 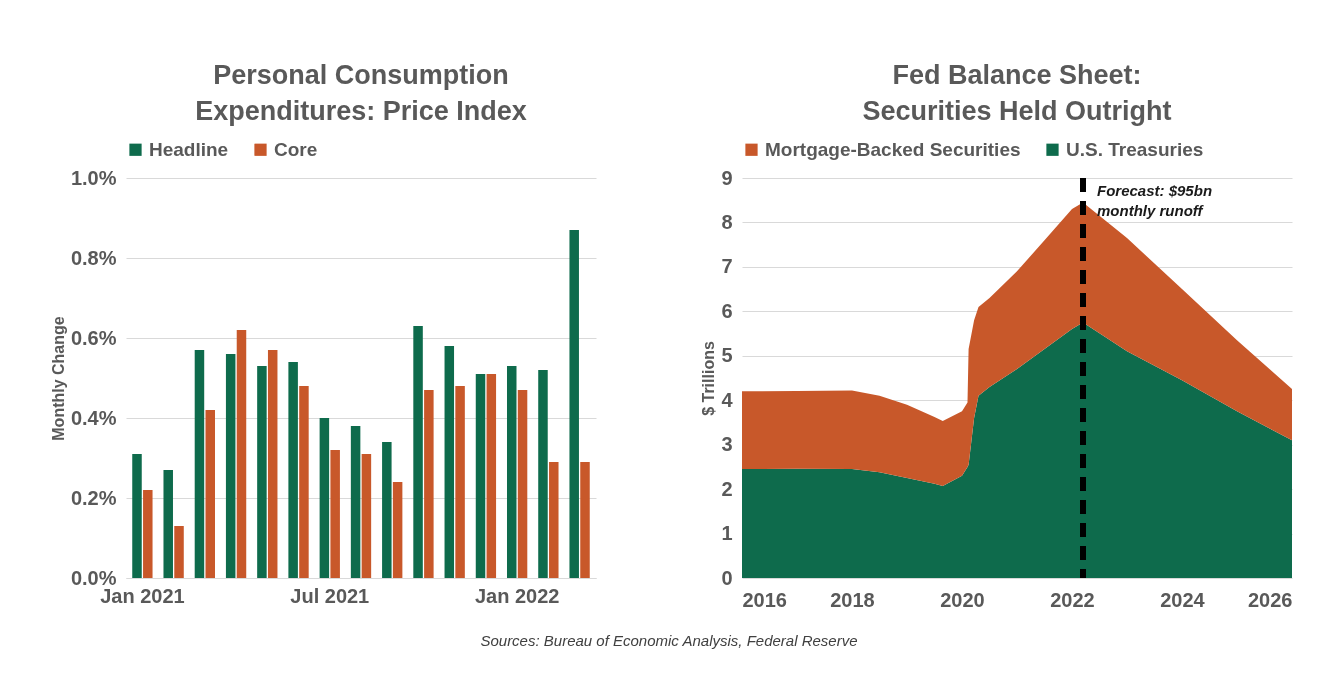 What do you see at coordinates (1135, 149) in the screenshot?
I see `legend-label: U.S. Treasuries` at bounding box center [1135, 149].